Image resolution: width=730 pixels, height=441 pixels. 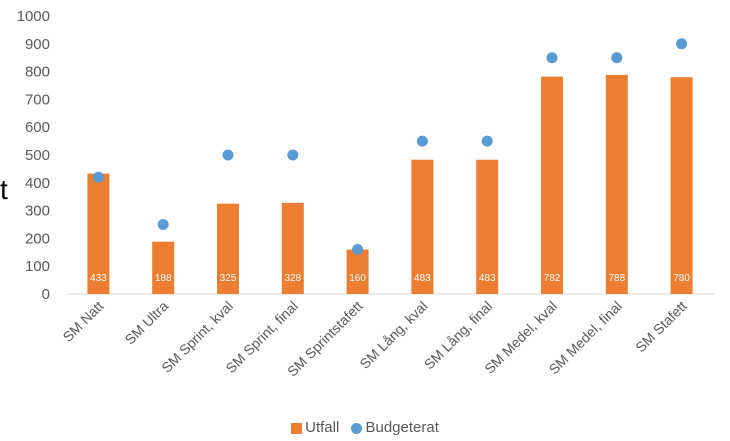 What do you see at coordinates (37, 183) in the screenshot?
I see `y-tick-label: 400` at bounding box center [37, 183].